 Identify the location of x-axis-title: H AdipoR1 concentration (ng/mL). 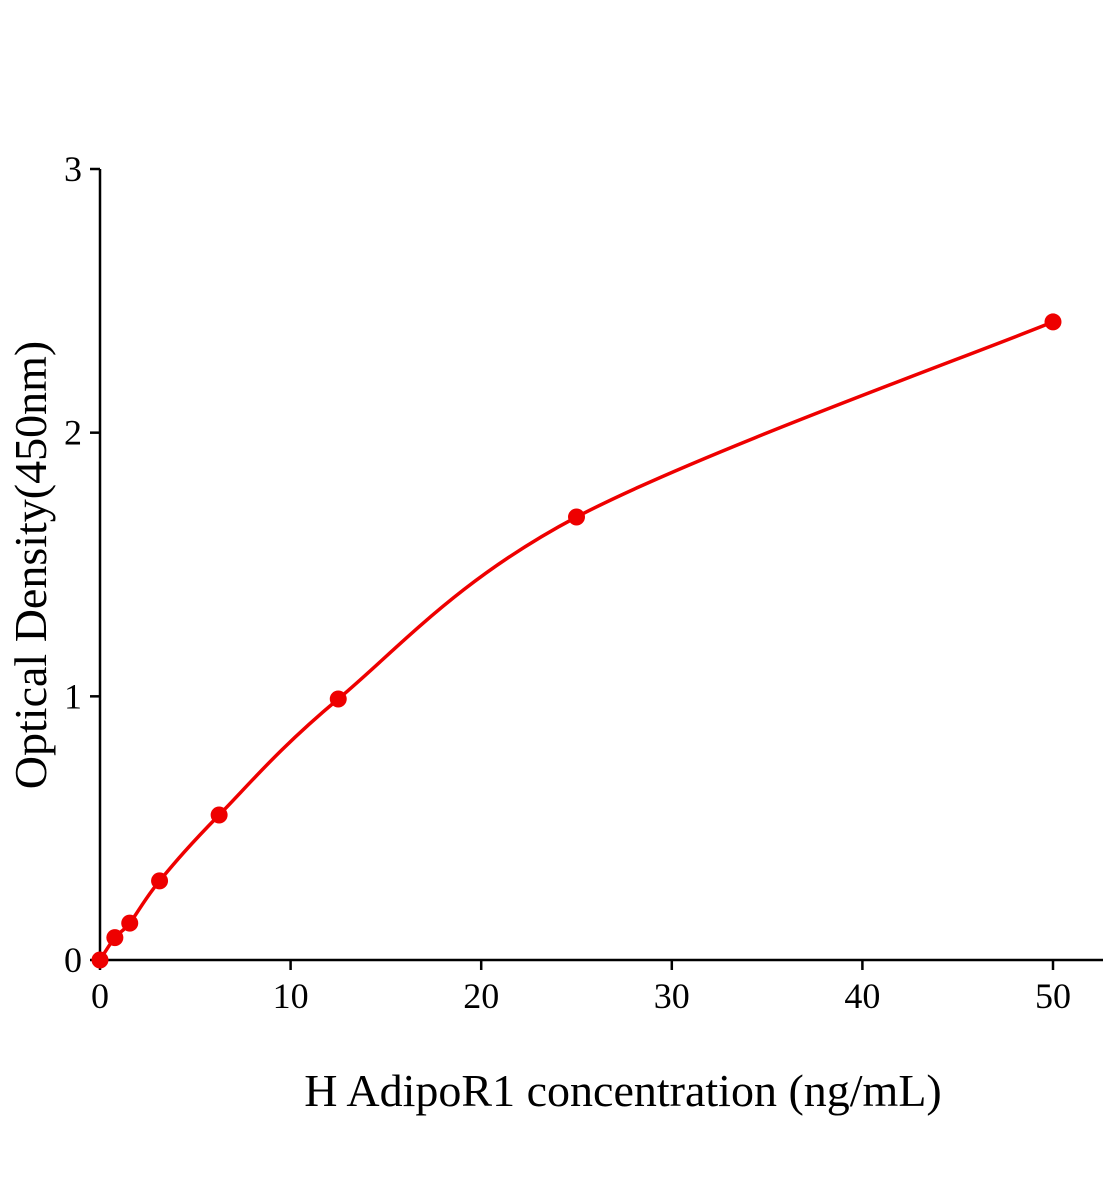
(623, 1090).